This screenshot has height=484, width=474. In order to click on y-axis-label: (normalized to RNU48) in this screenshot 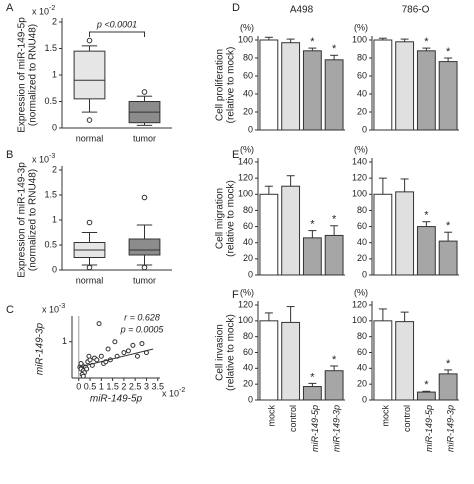, I will do `click(33, 75)`.